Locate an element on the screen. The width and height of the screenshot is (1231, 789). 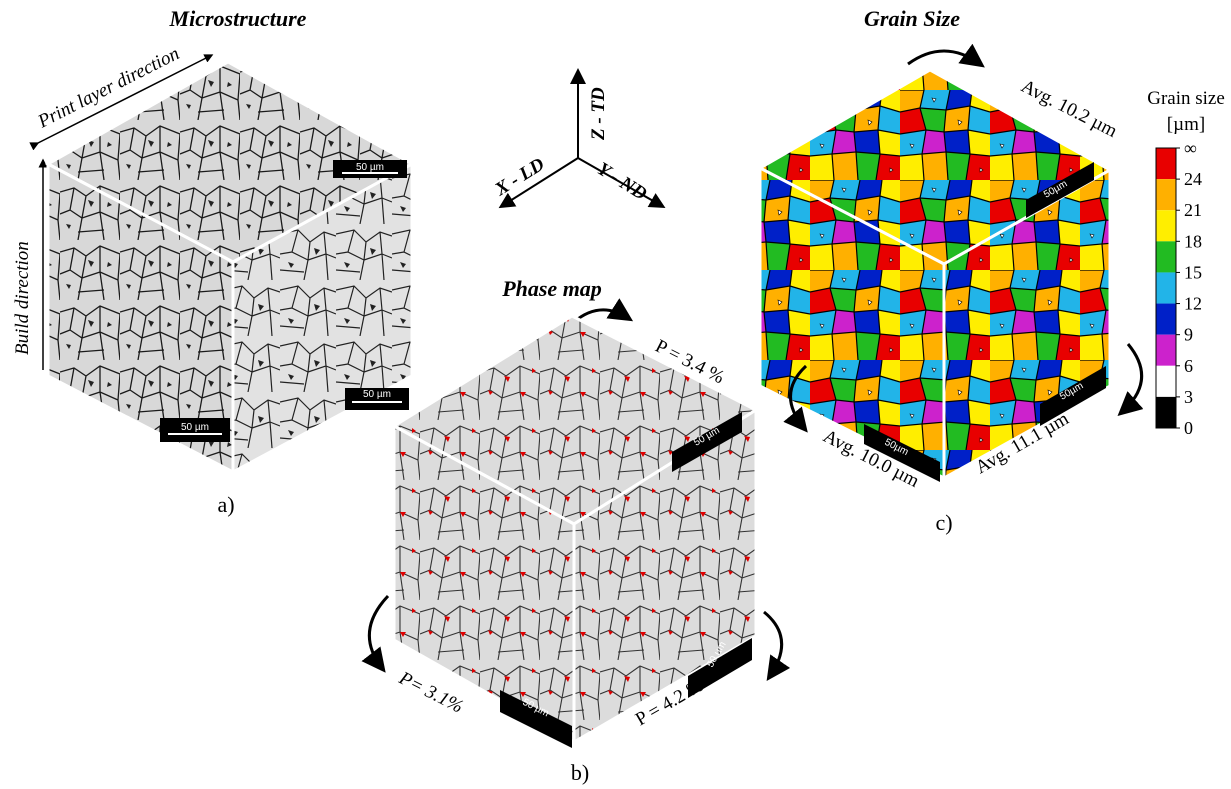
arrow-c-right is located at coordinates (1130, 379).